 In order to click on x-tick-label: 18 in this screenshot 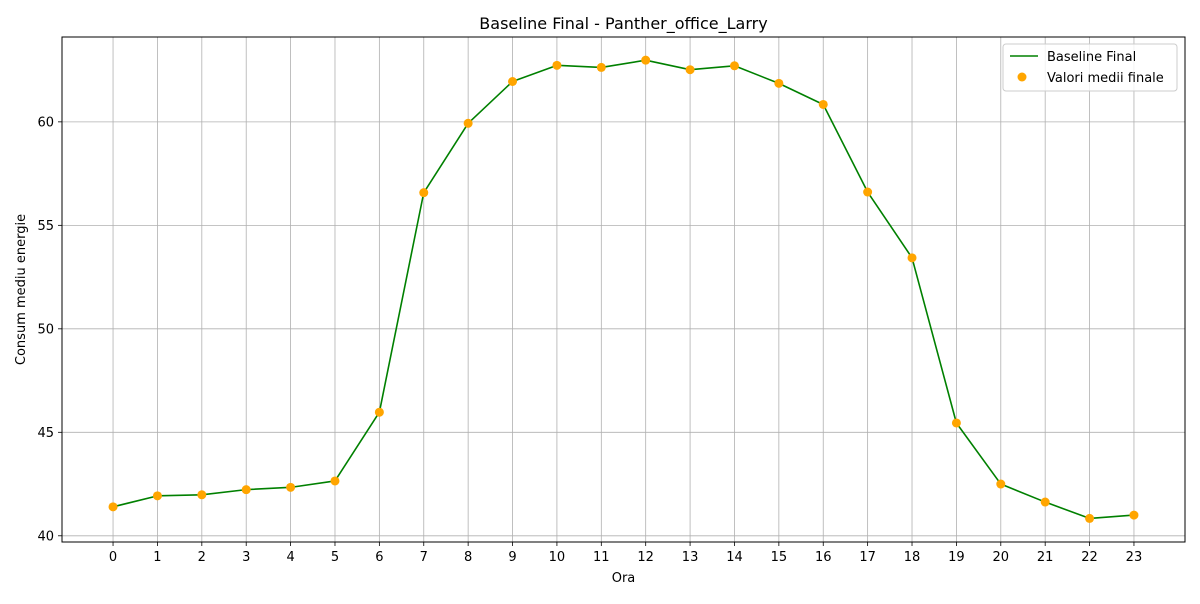, I will do `click(912, 557)`.